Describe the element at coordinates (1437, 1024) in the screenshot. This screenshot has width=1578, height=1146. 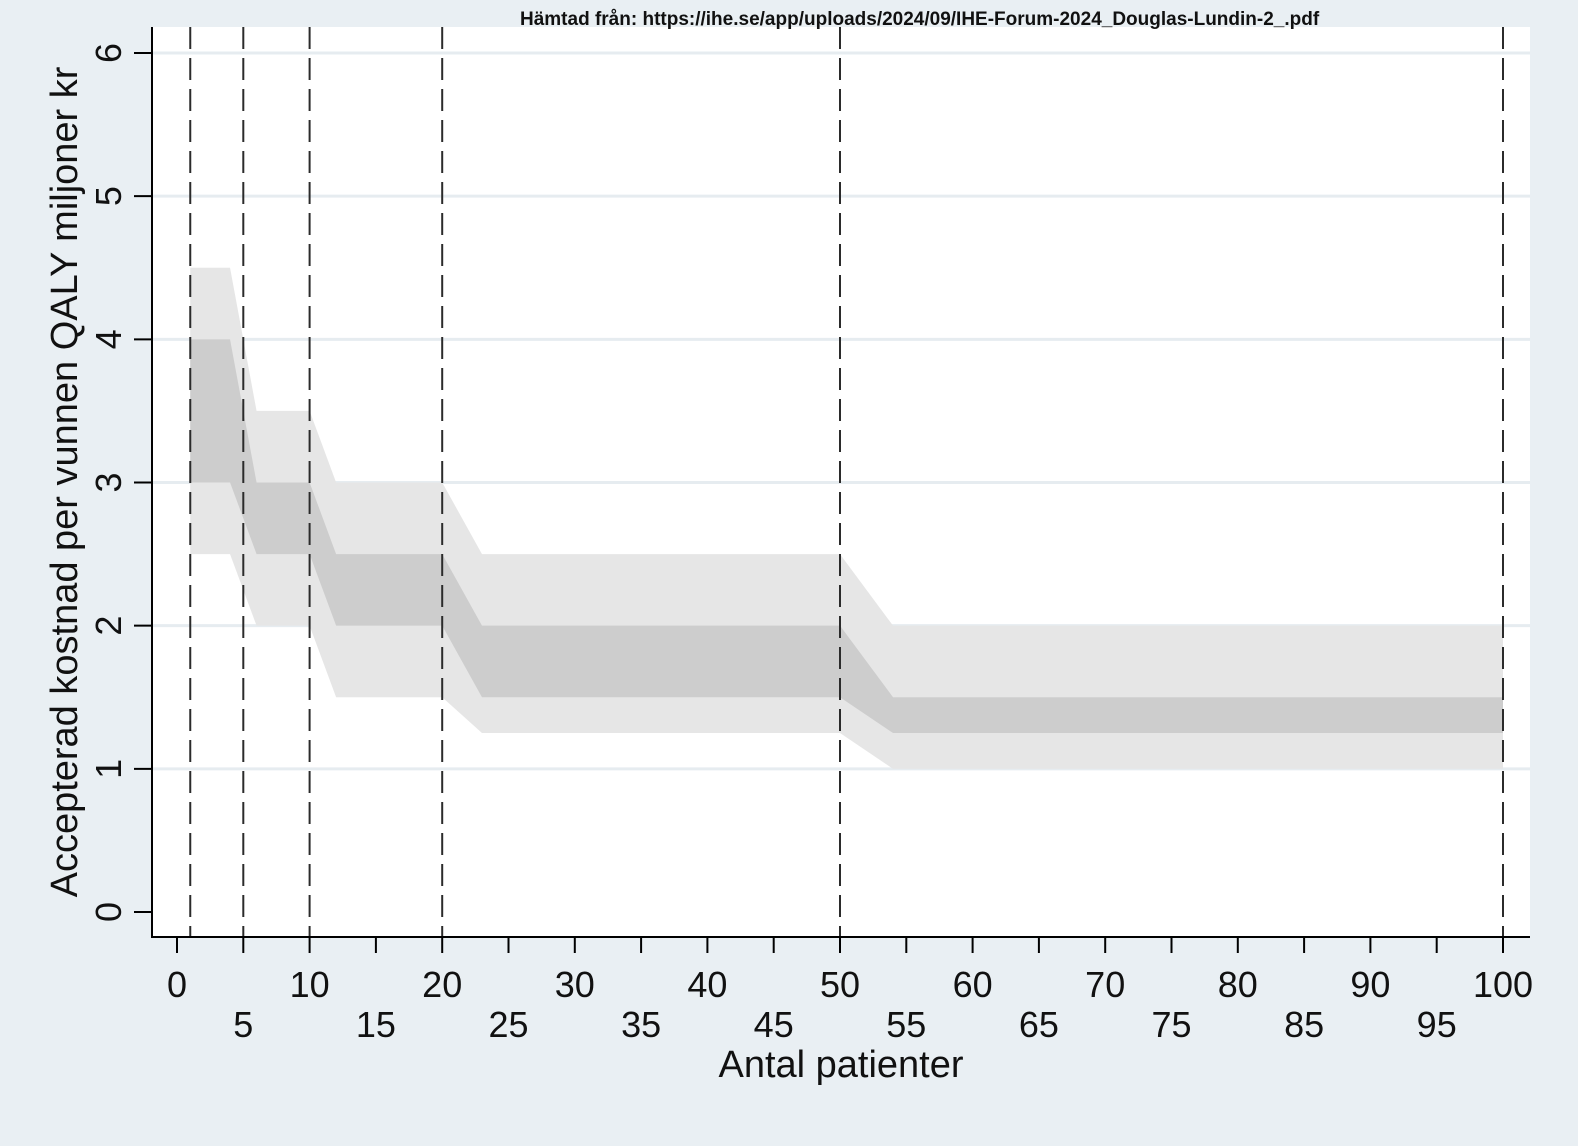
I see `x-tick-label: 95` at that location.